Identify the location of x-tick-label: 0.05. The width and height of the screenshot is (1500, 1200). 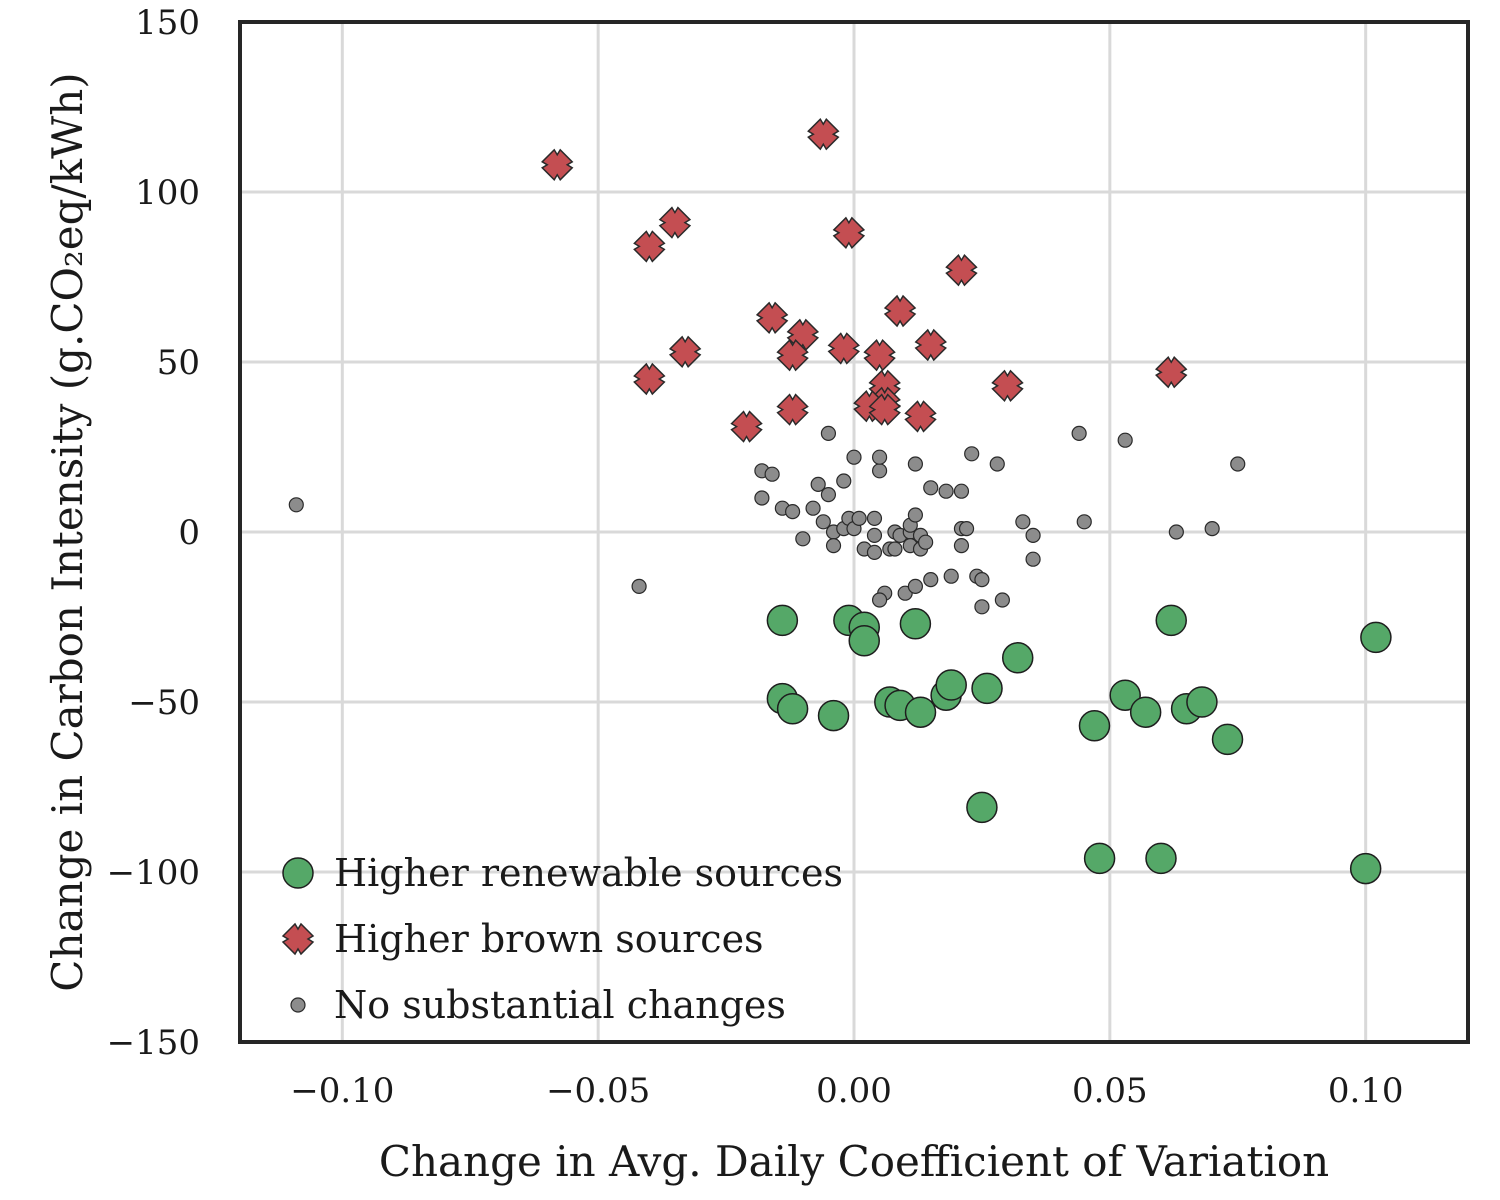
(1110, 1091).